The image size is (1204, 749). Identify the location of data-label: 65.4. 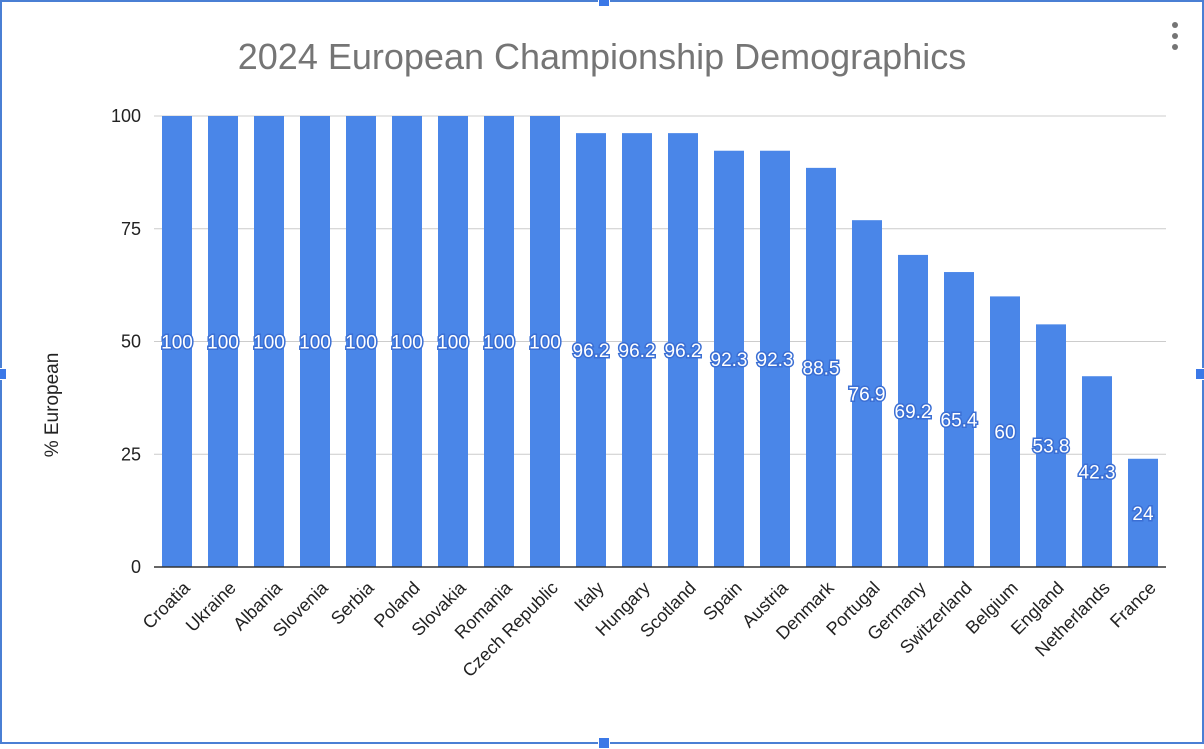
(959, 421).